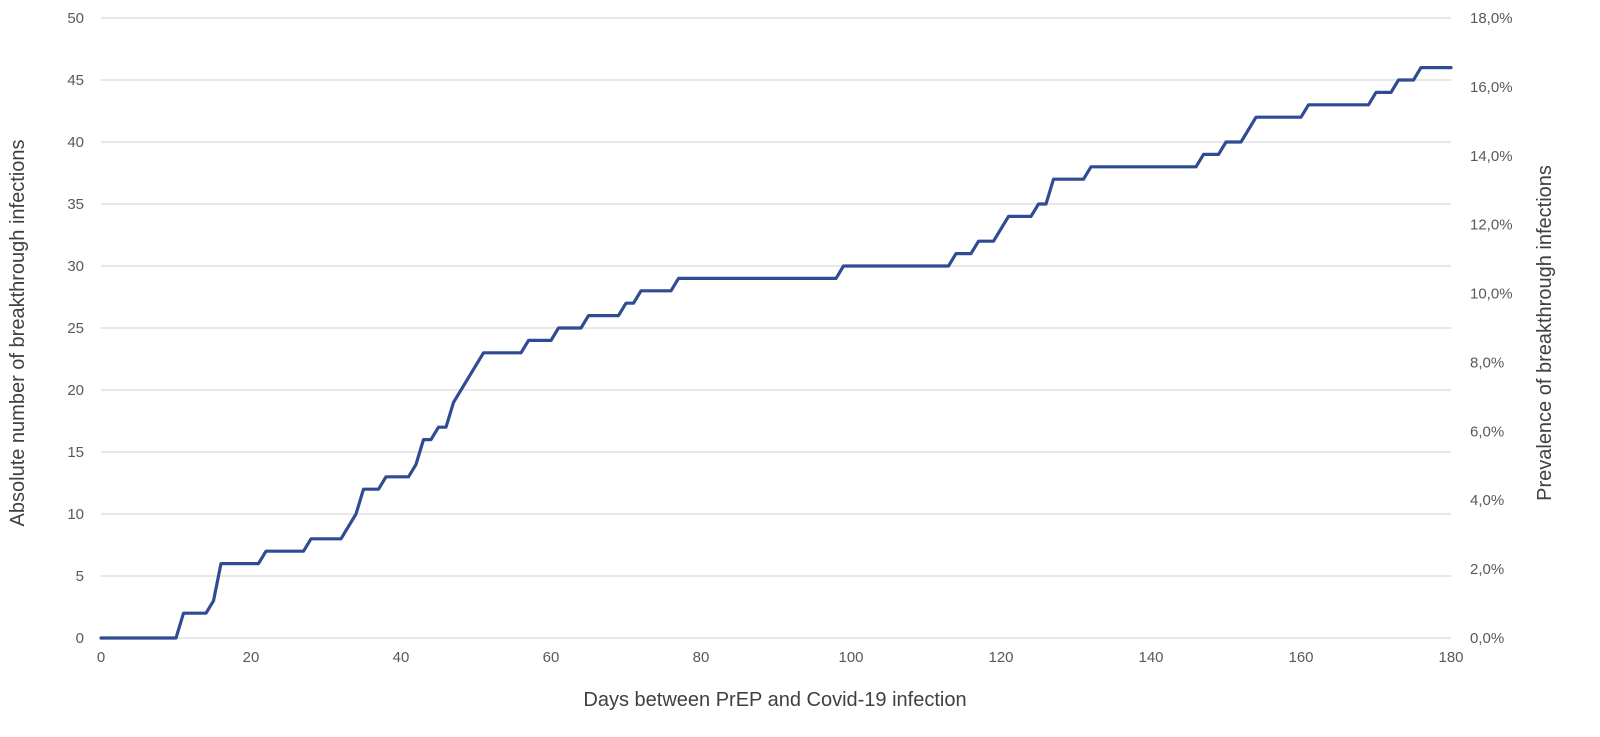  I want to click on x-tick-label: 20, so click(251, 657).